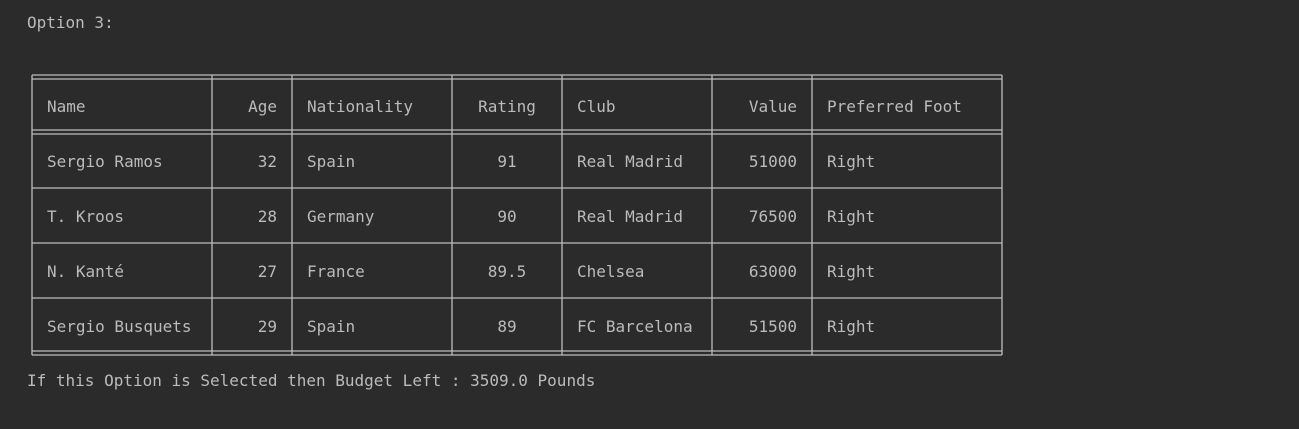  What do you see at coordinates (894, 106) in the screenshot?
I see `column-header: Preferred Foot` at bounding box center [894, 106].